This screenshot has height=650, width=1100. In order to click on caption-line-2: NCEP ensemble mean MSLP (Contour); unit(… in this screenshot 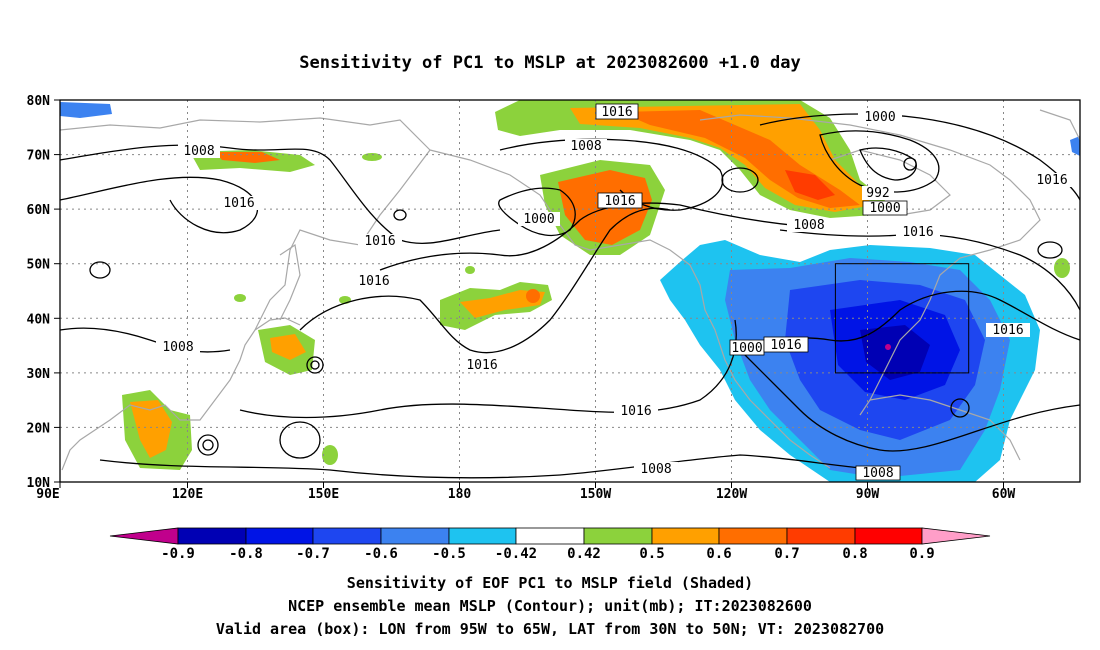, I will do `click(550, 606)`.